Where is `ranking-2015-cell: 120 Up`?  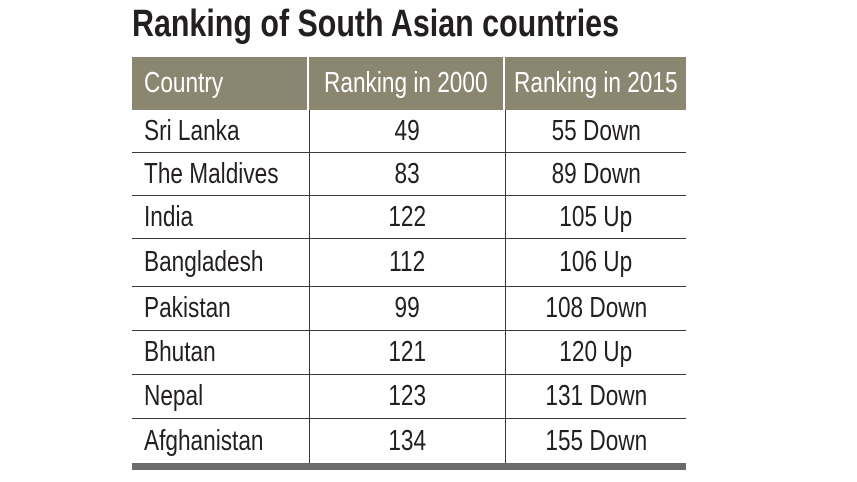 ranking-2015-cell: 120 Up is located at coordinates (595, 352).